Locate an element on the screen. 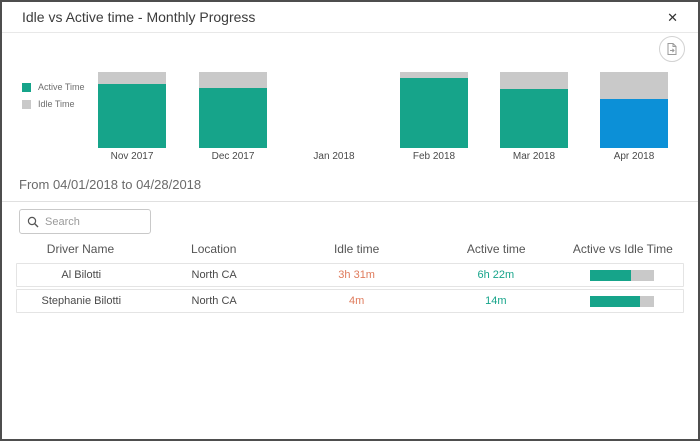 This screenshot has height=441, width=700. bar-feb-2018 is located at coordinates (434, 110).